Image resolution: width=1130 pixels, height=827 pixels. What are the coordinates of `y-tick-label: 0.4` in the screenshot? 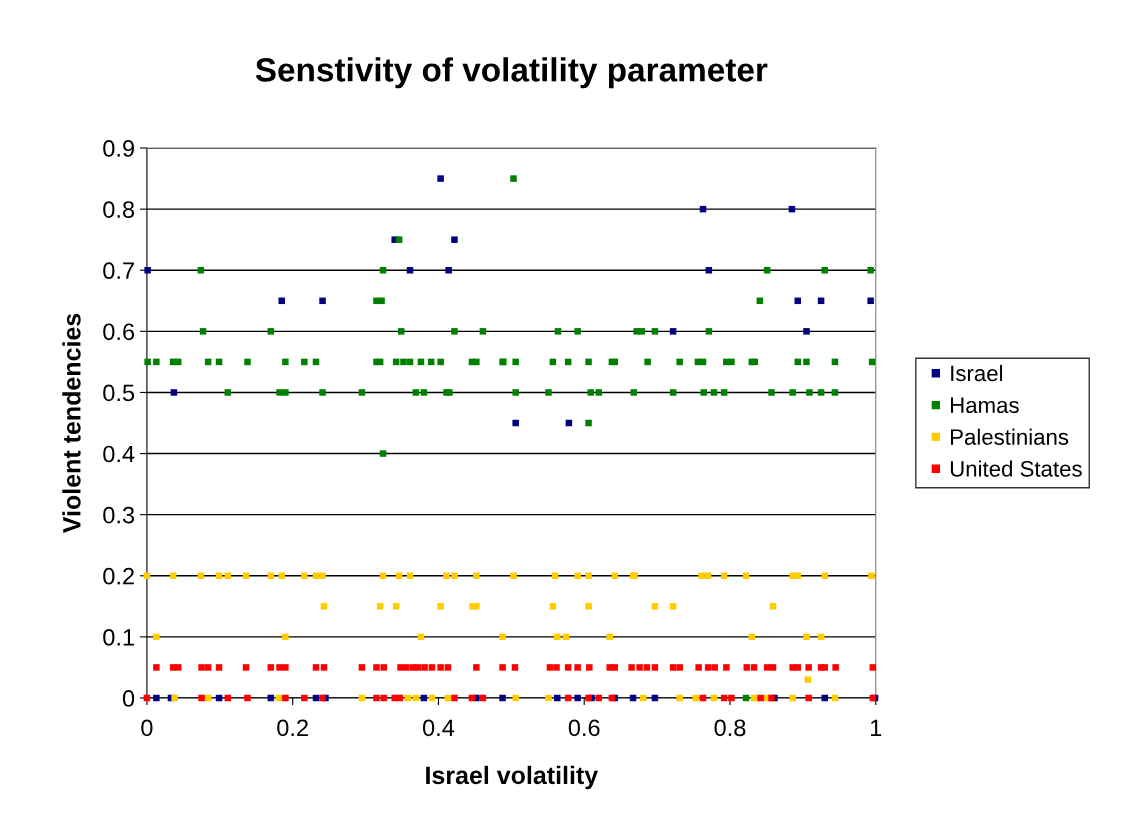 It's located at (119, 454).